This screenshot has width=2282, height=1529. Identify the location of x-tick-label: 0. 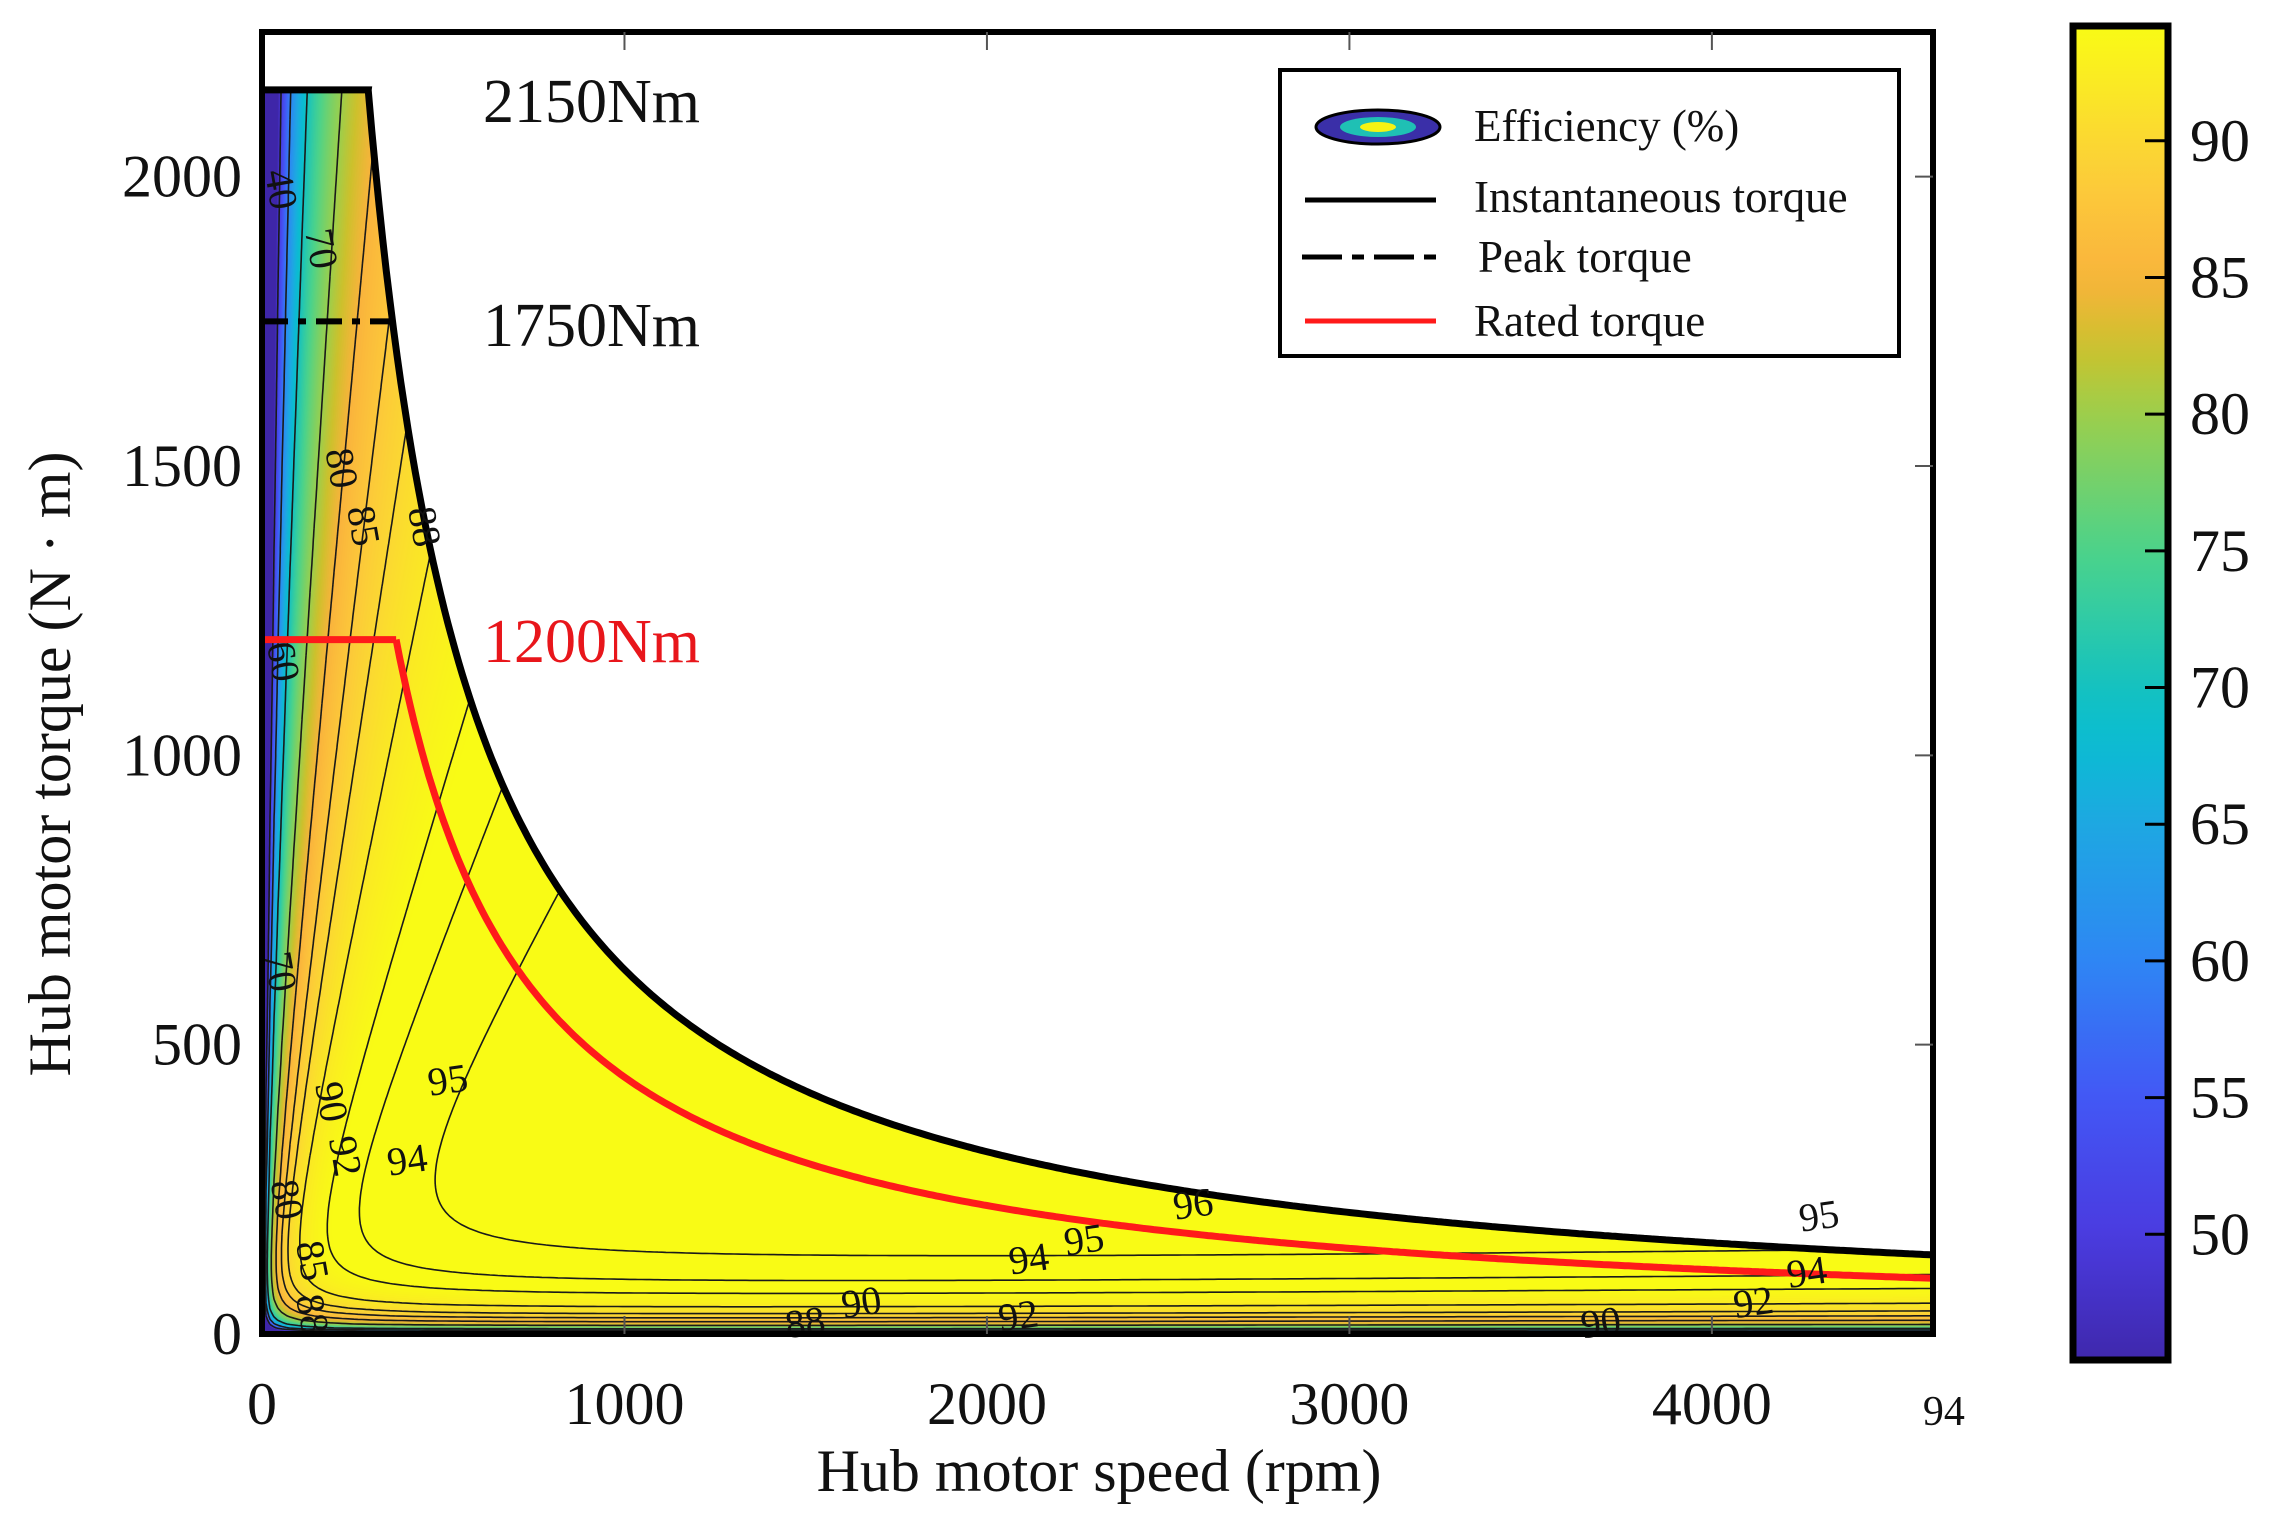
(262, 1404).